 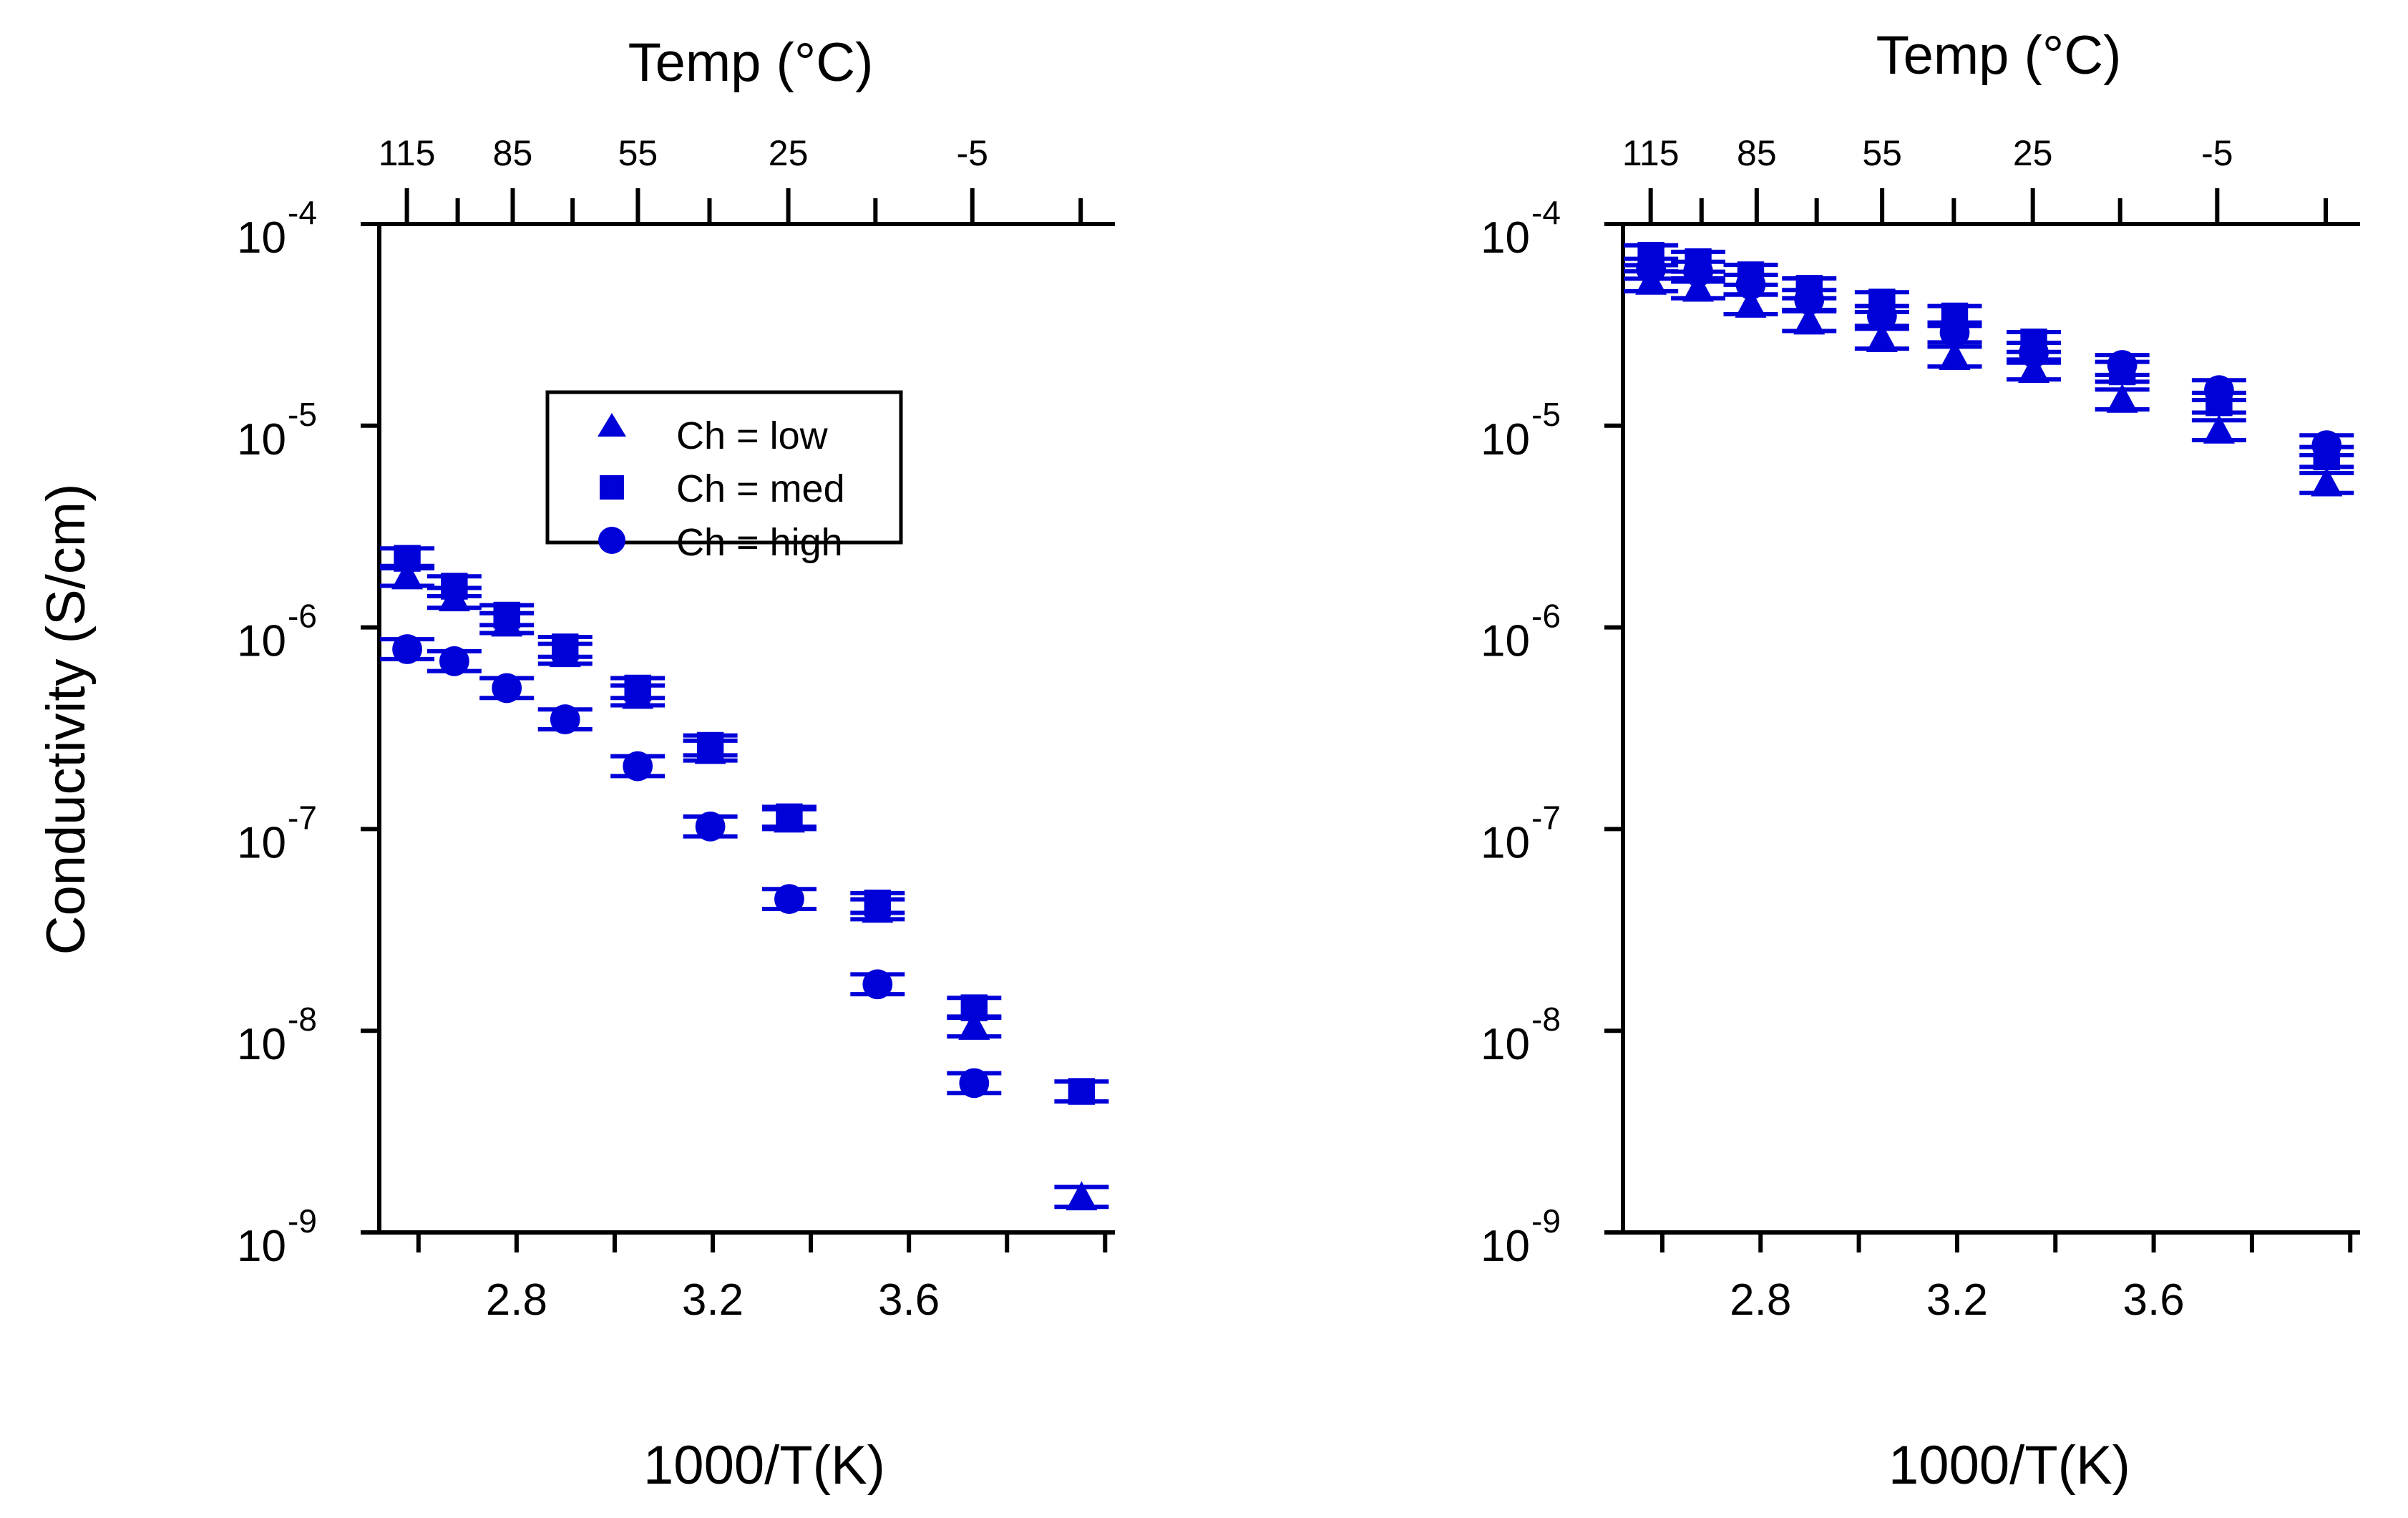 I want to click on left-top-axis: 115 85 55 25 -5, so click(x=731, y=178).